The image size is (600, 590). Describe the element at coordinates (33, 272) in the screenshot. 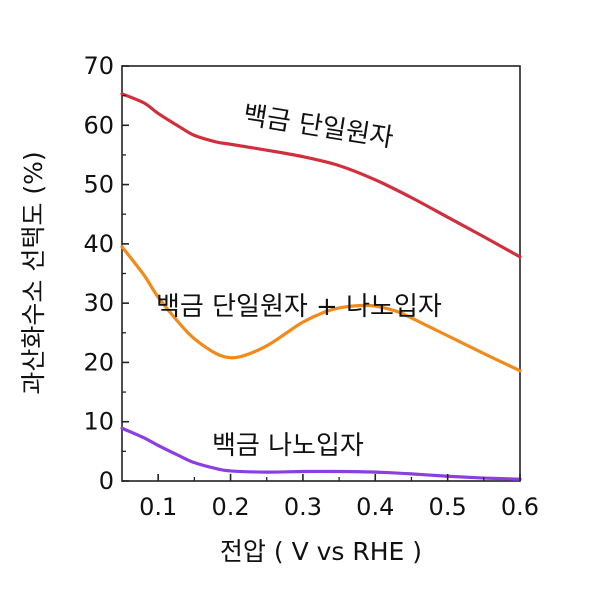

I see `y-axis-title: 과산화수소 선택도 (%)` at that location.